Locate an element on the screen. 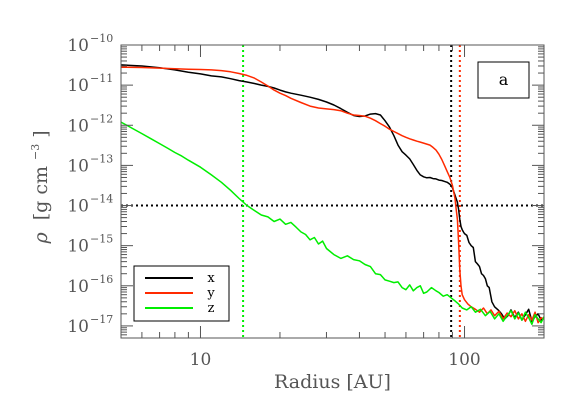  y-tick-label-exponent: −17 is located at coordinates (101, 319).